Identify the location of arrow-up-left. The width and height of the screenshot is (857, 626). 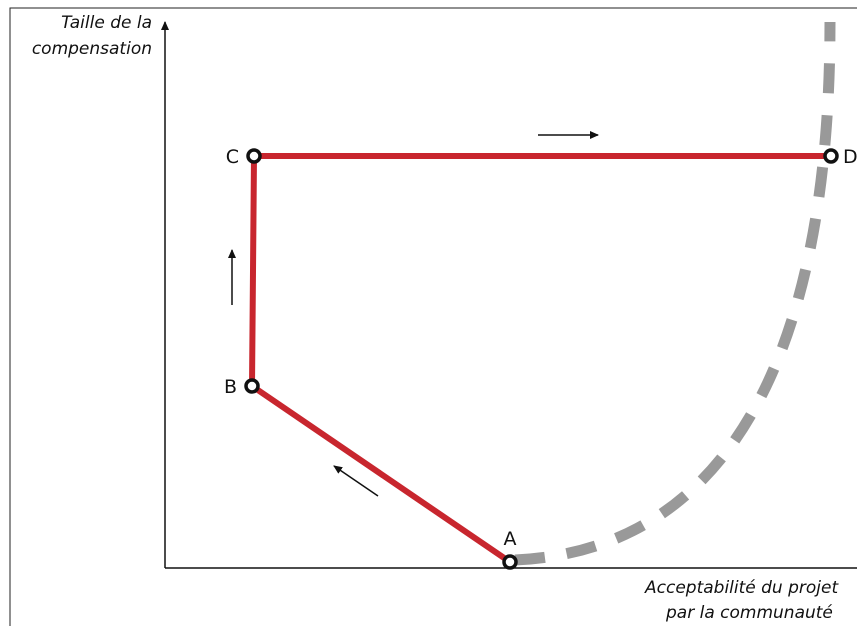
(356, 481).